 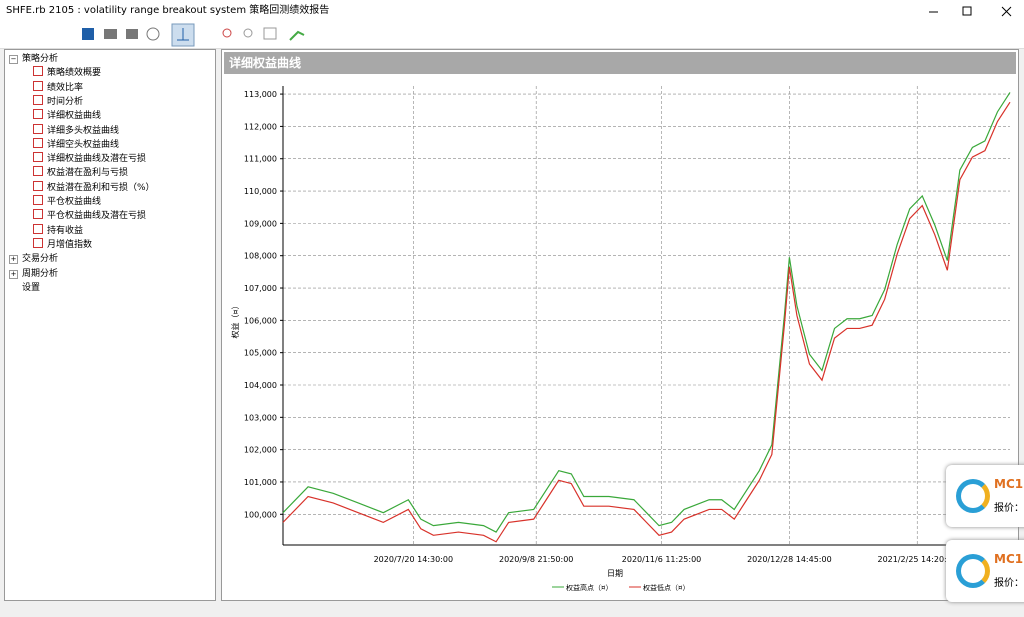 What do you see at coordinates (536, 559) in the screenshot?
I see `x-tick-label: 2020/9/8 21:50:00` at bounding box center [536, 559].